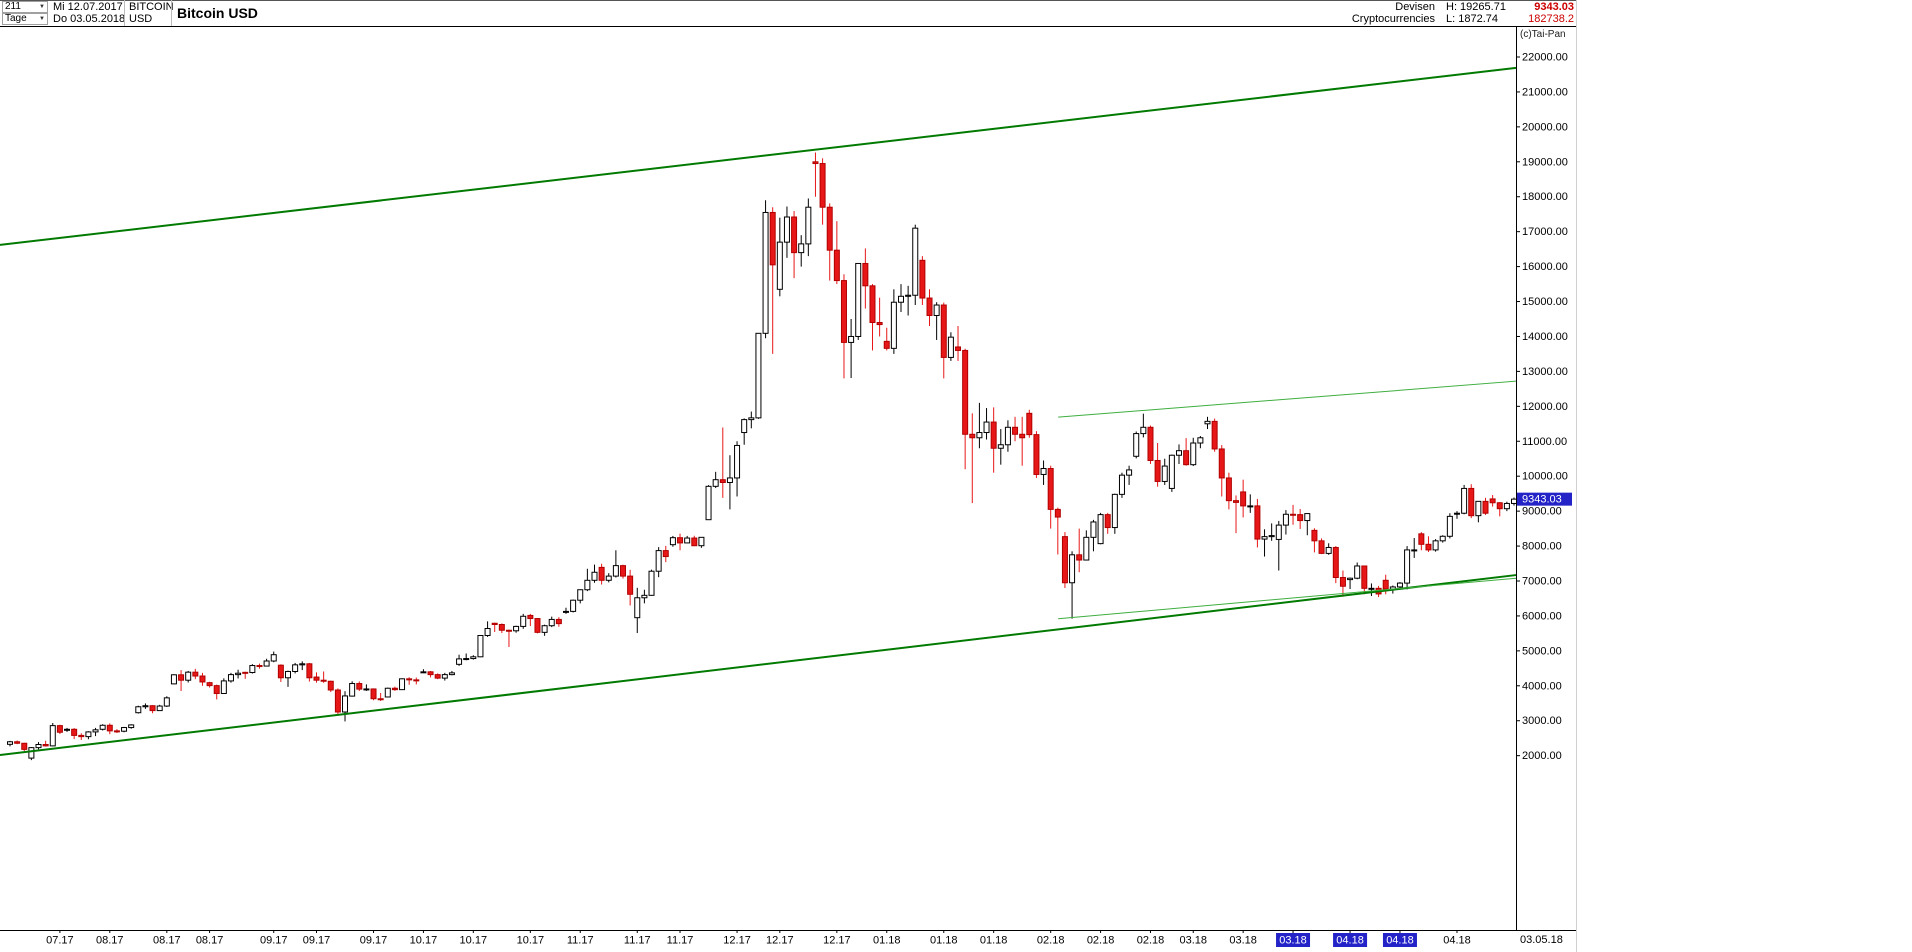 The width and height of the screenshot is (1912, 952). I want to click on symbol-currency: USD, so click(141, 19).